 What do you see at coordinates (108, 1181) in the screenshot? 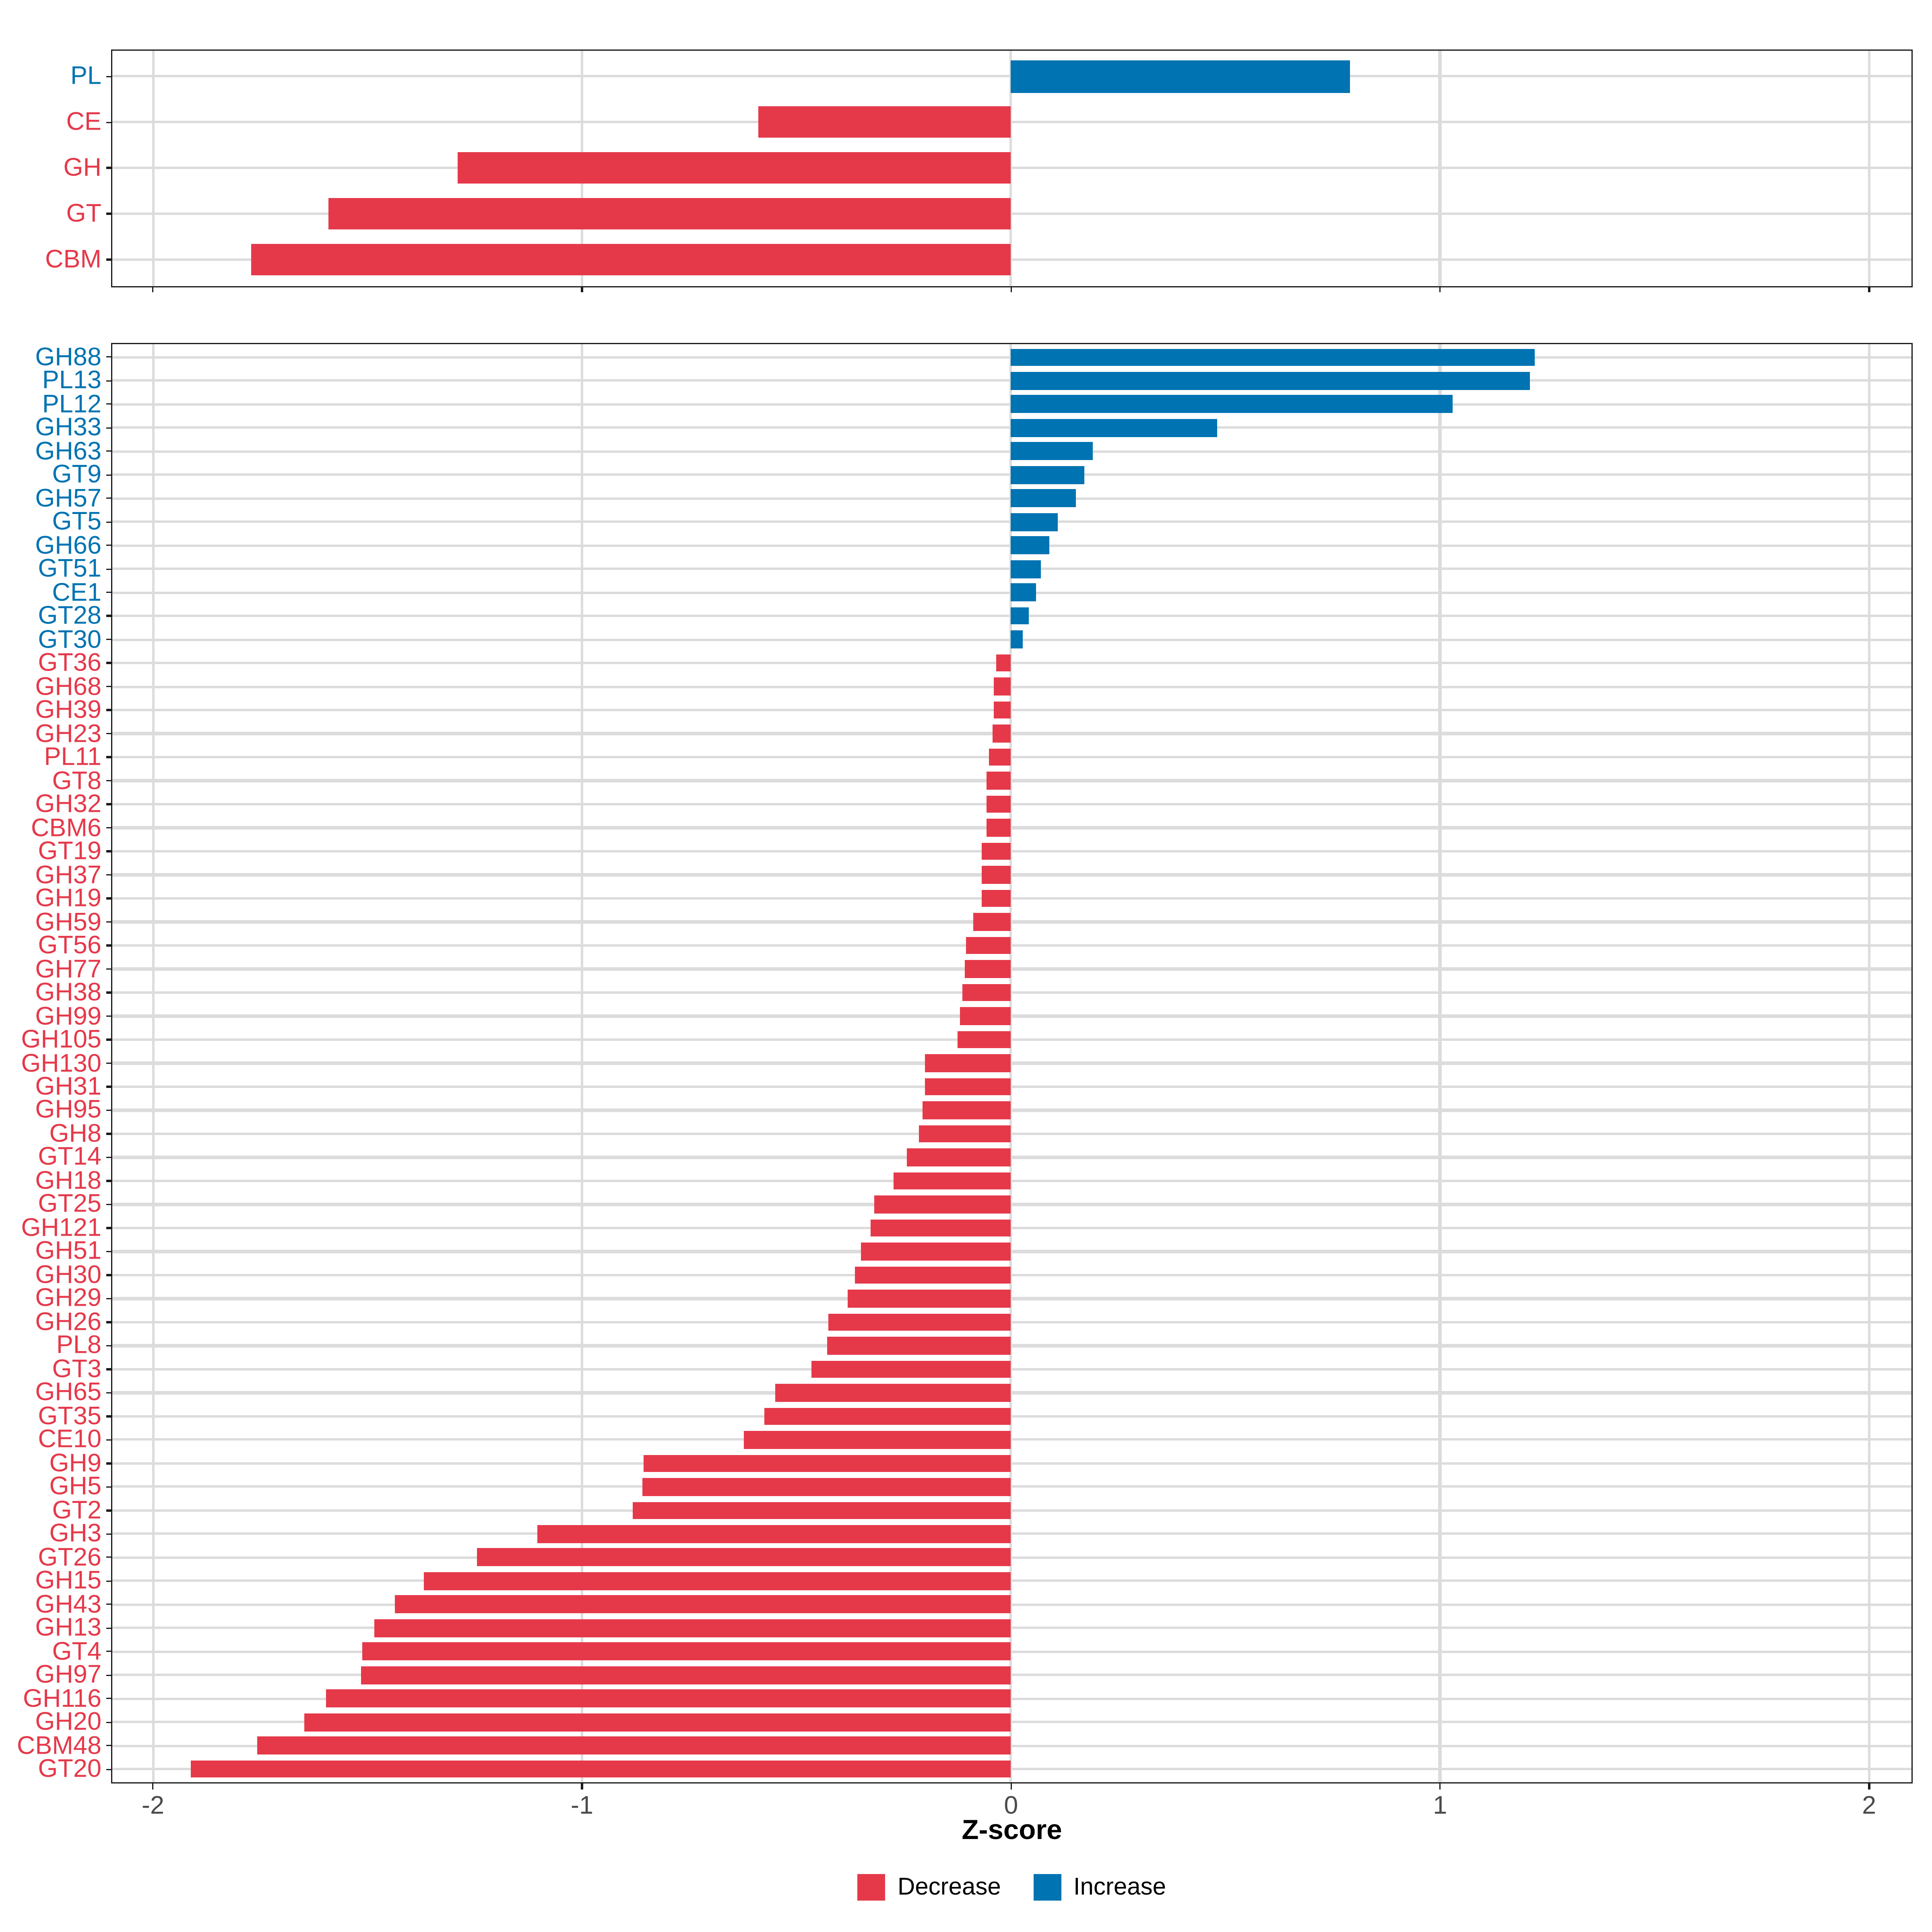
I see `y-tick-gh18` at bounding box center [108, 1181].